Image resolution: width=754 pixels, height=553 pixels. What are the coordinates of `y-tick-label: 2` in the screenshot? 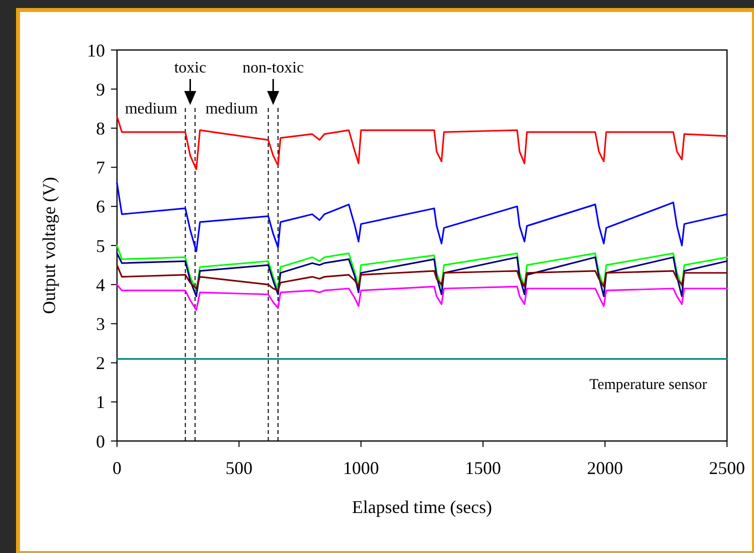 It's located at (100, 363).